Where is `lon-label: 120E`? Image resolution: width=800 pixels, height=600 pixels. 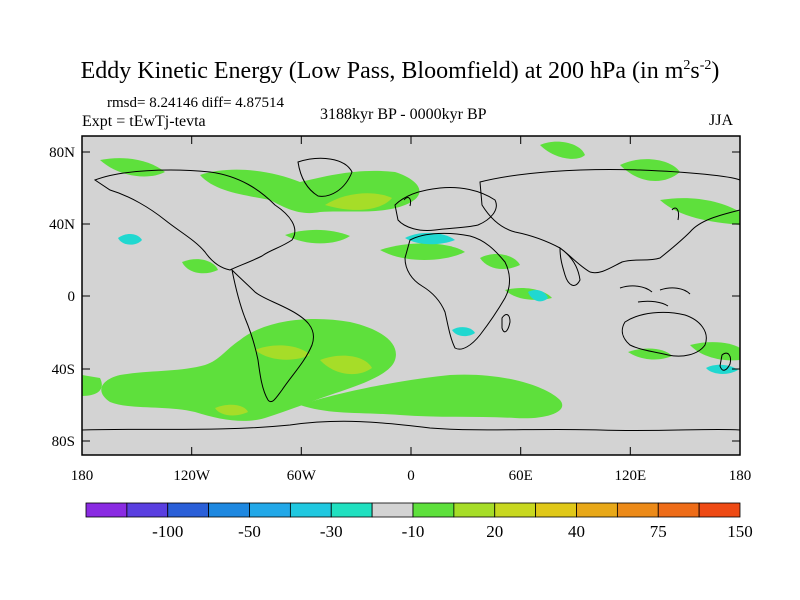
lon-label: 120E is located at coordinates (630, 476).